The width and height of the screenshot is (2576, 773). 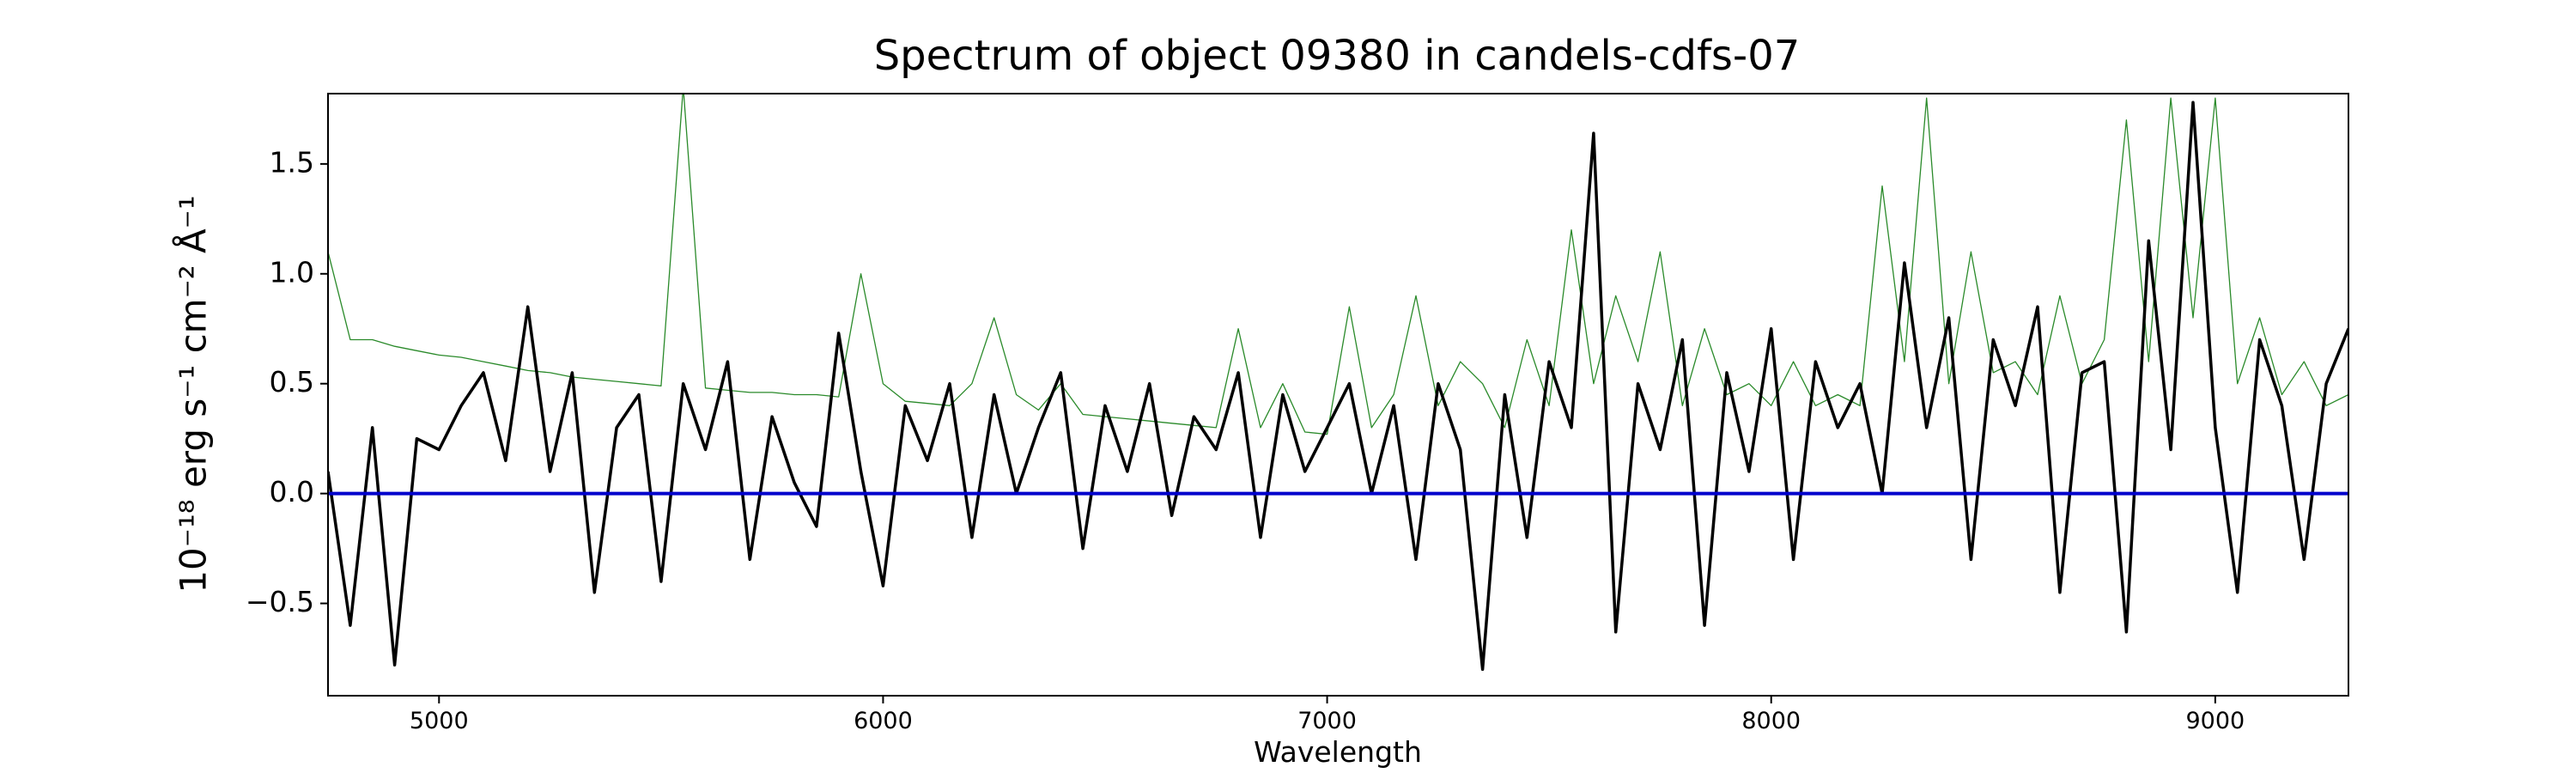 What do you see at coordinates (2215, 721) in the screenshot?
I see `x-tick-label: 9000` at bounding box center [2215, 721].